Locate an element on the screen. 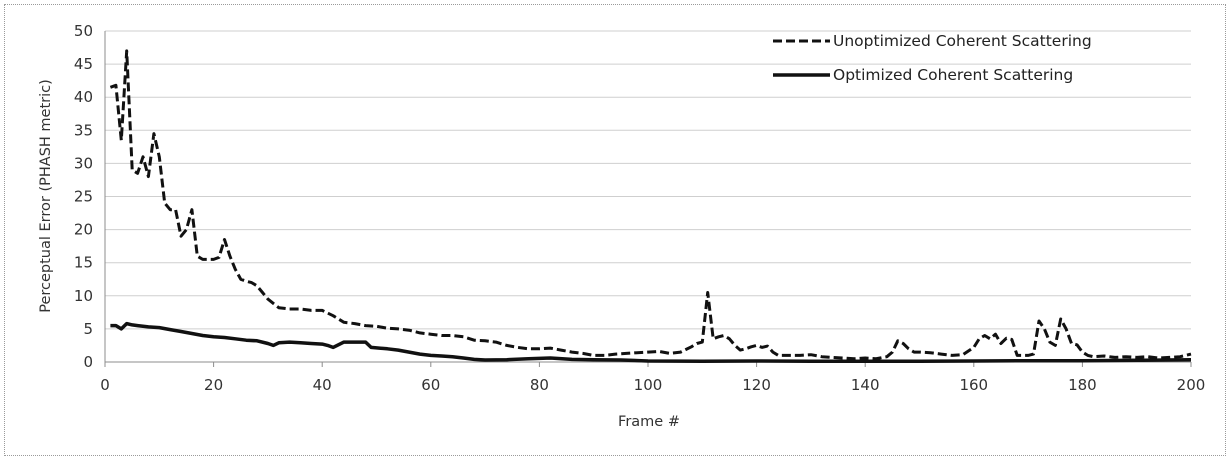  x-tick-label: 0 is located at coordinates (105, 385).